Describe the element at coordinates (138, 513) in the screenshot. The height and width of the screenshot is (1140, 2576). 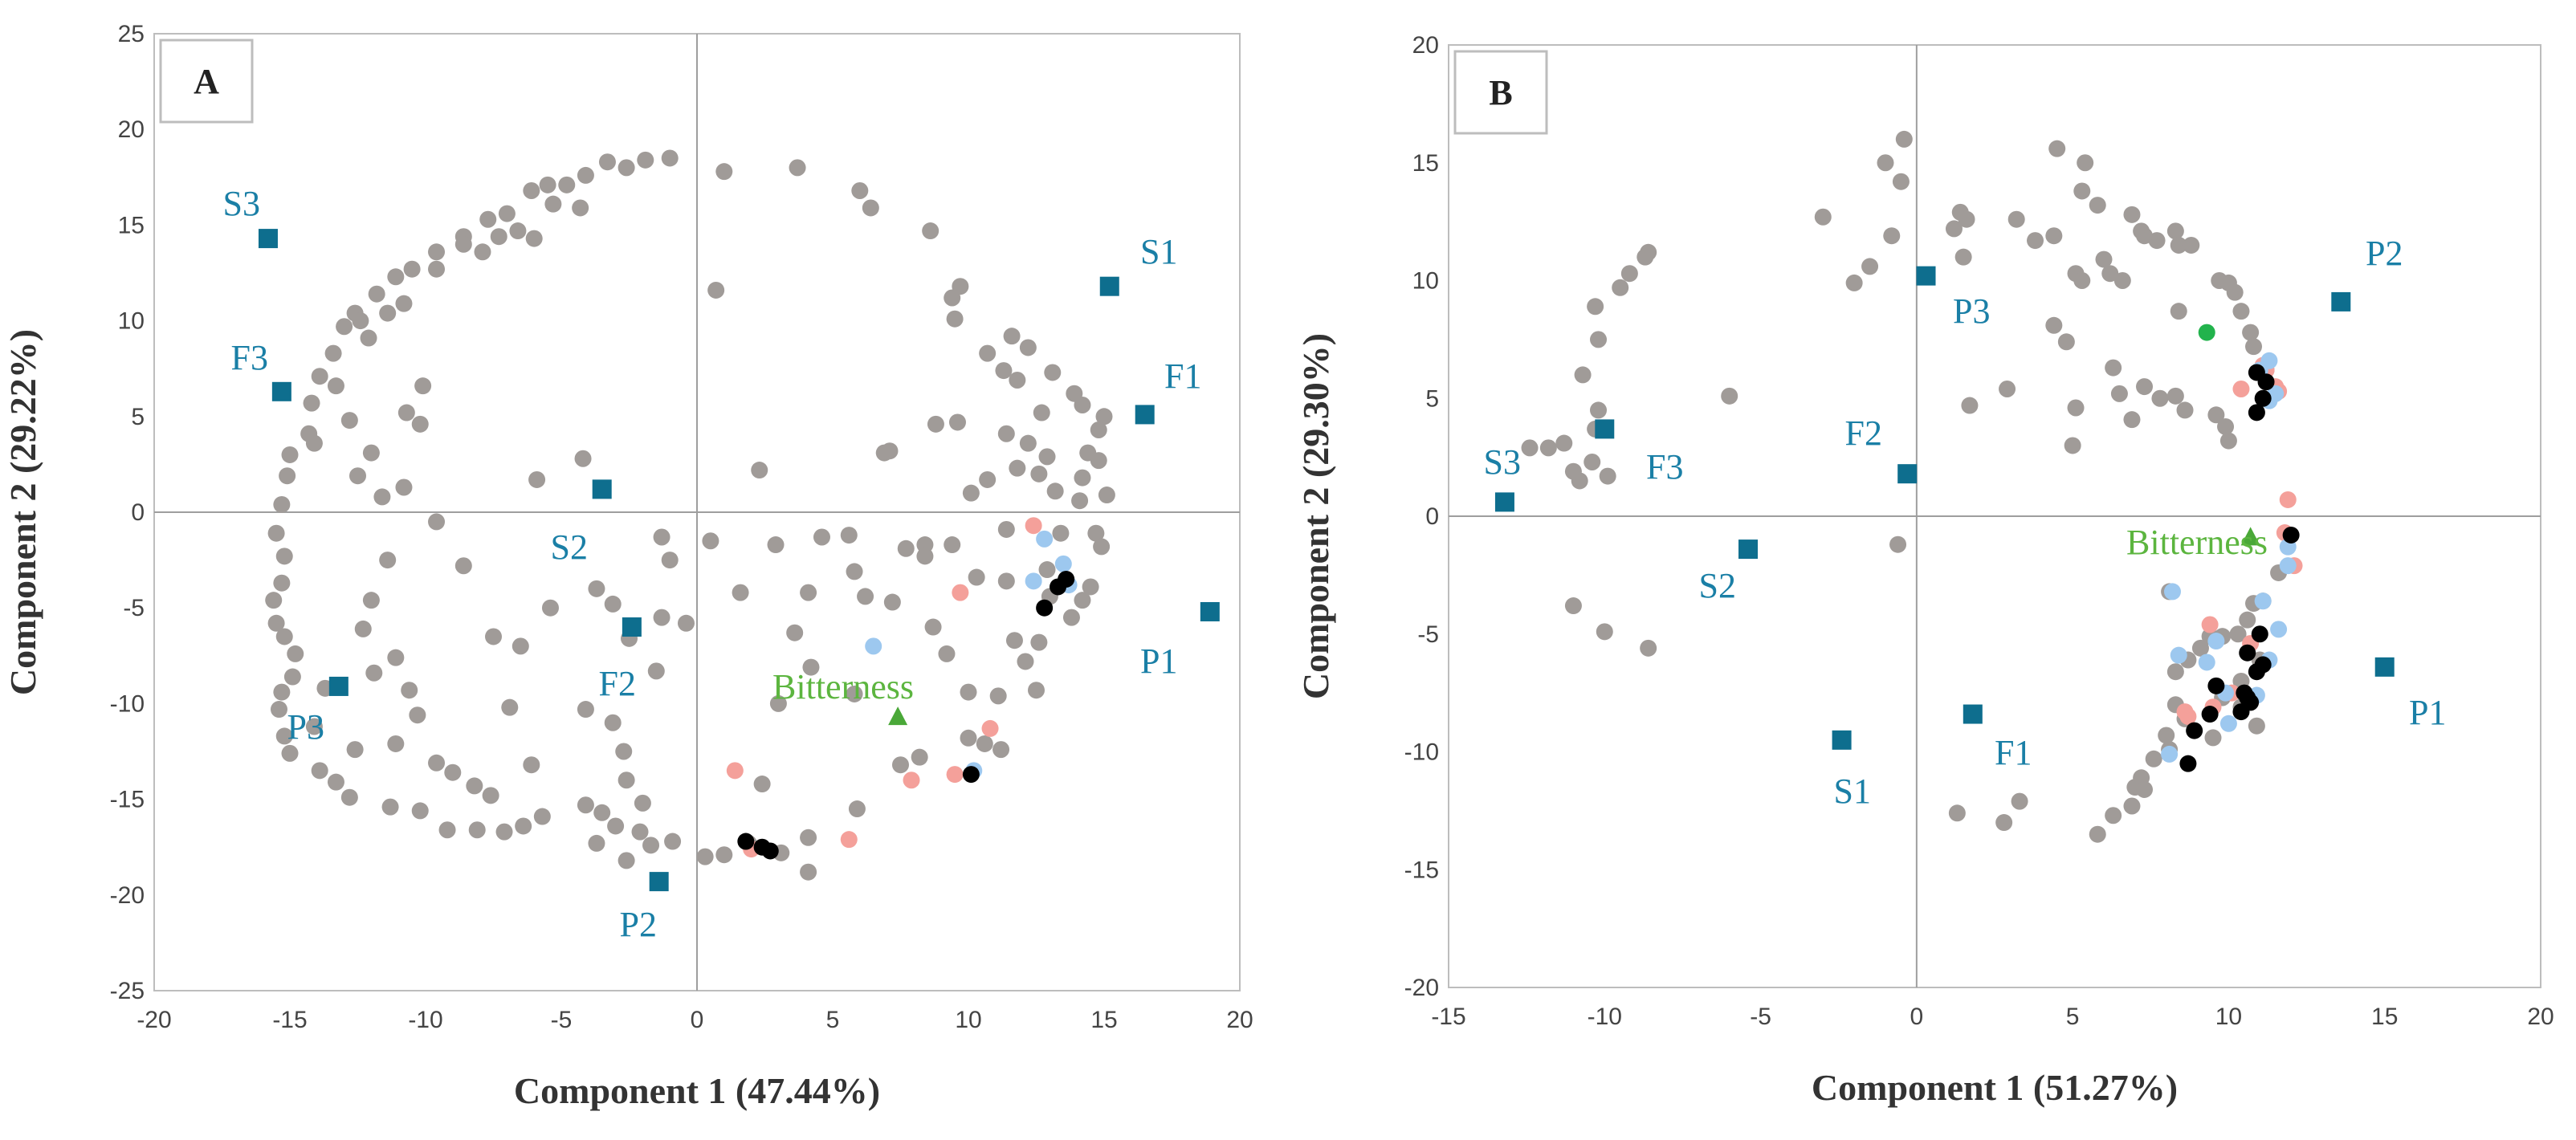
I see `y-tick-label: 0` at that location.